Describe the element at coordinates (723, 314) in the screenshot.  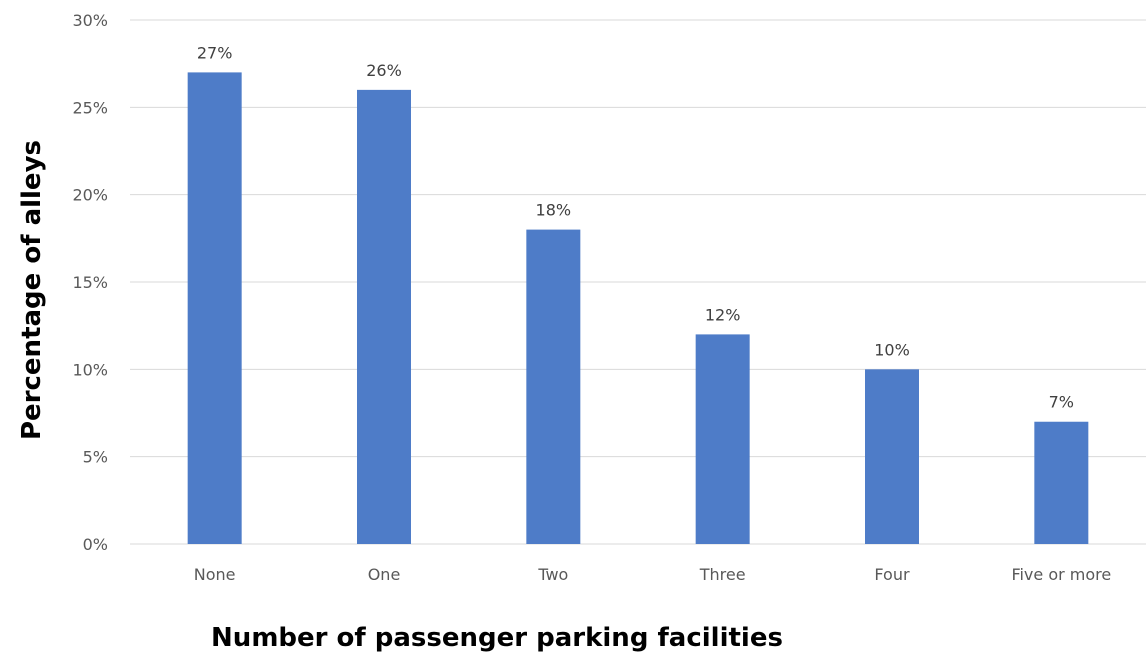
I see `data-label: 12%` at that location.